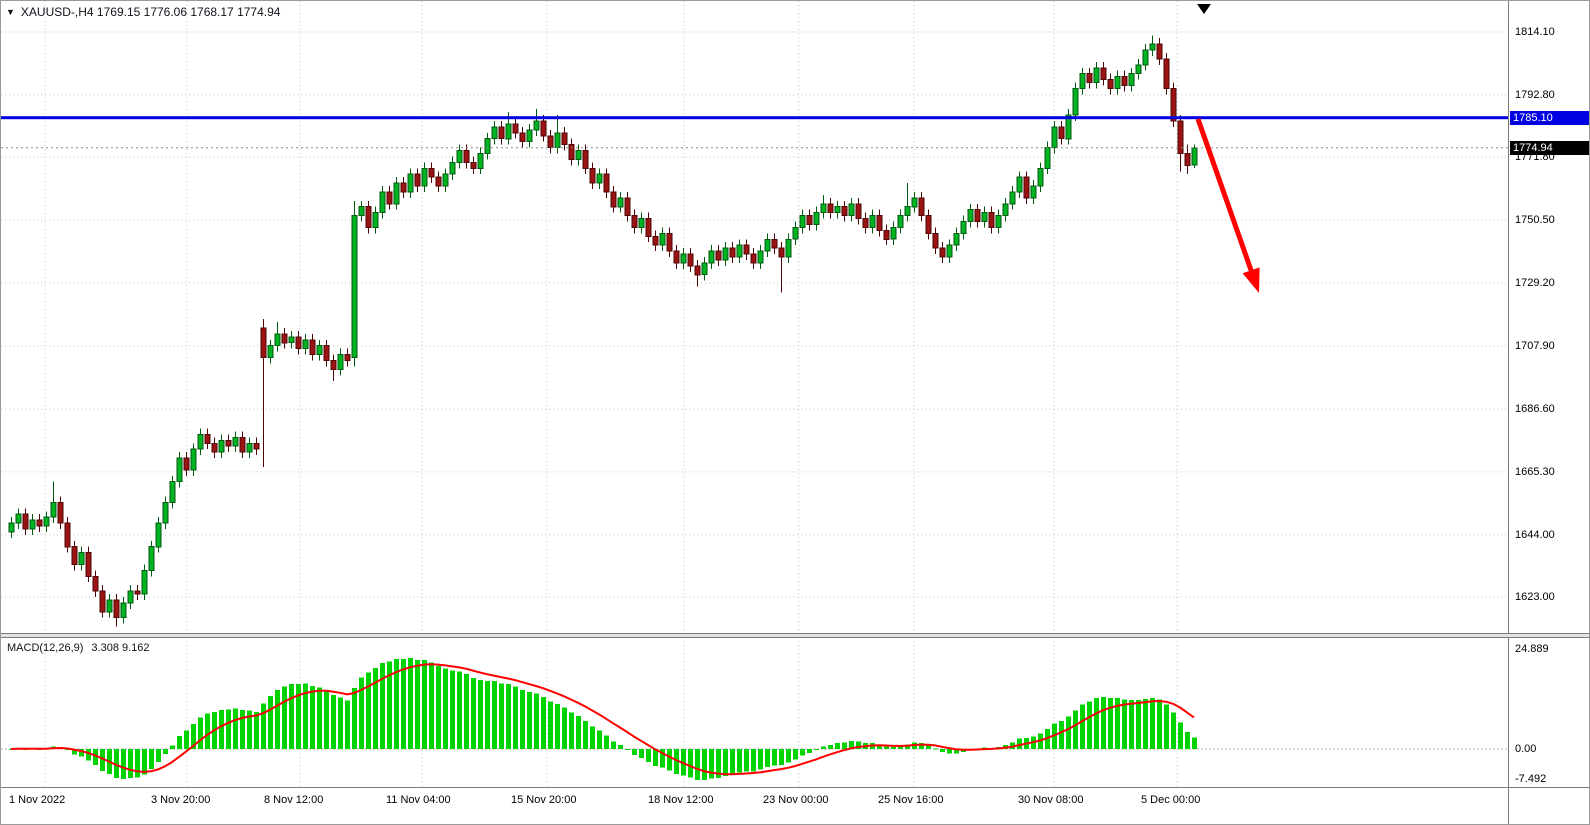  I want to click on symbol-dropdown-icon: ▼, so click(10, 12).